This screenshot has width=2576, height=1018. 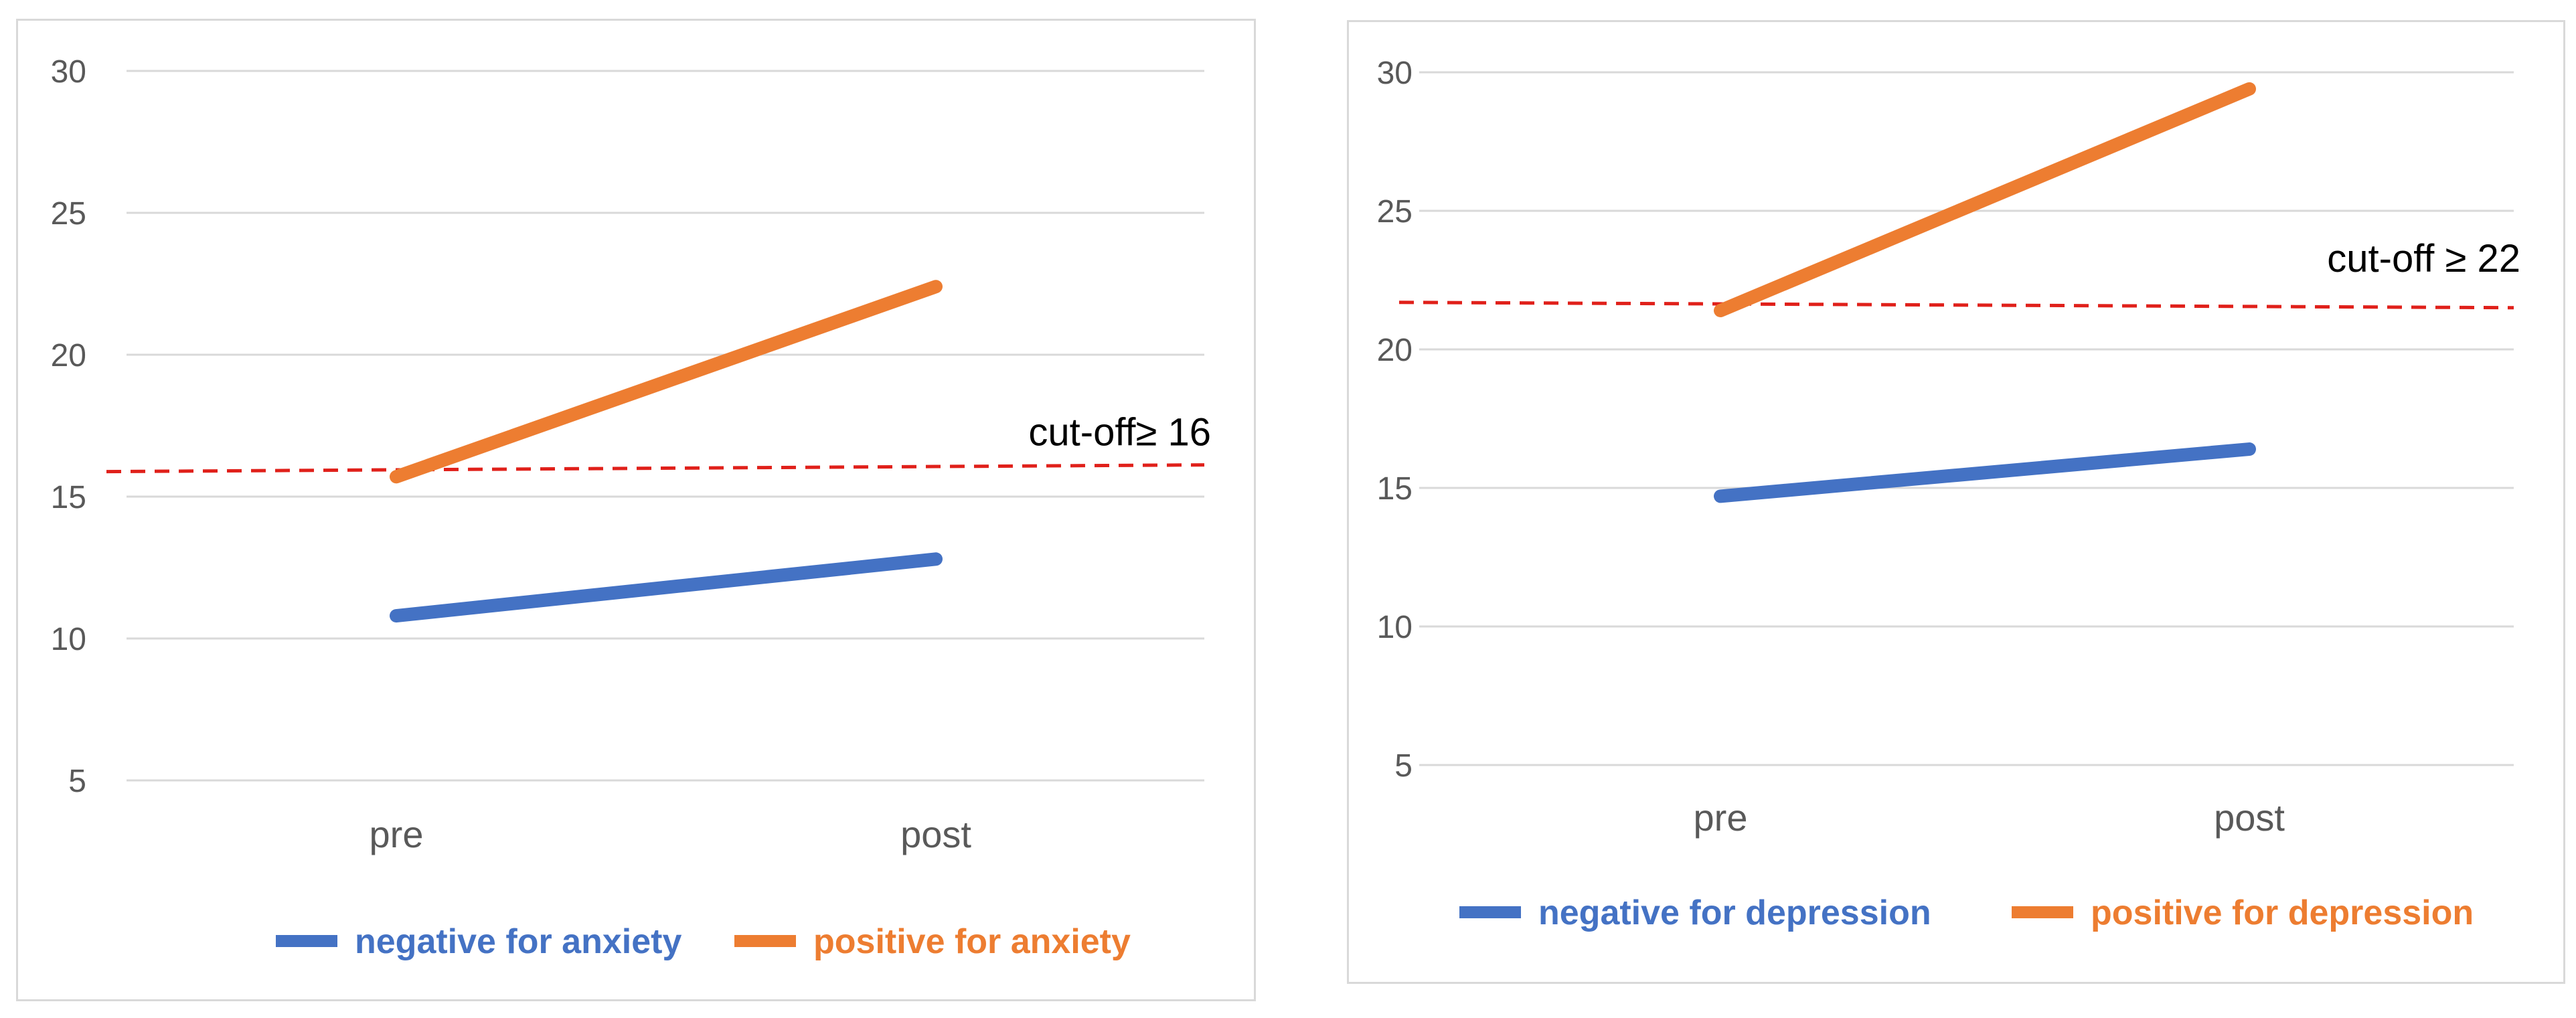 I want to click on legend-label: negative for anxiety, so click(x=518, y=942).